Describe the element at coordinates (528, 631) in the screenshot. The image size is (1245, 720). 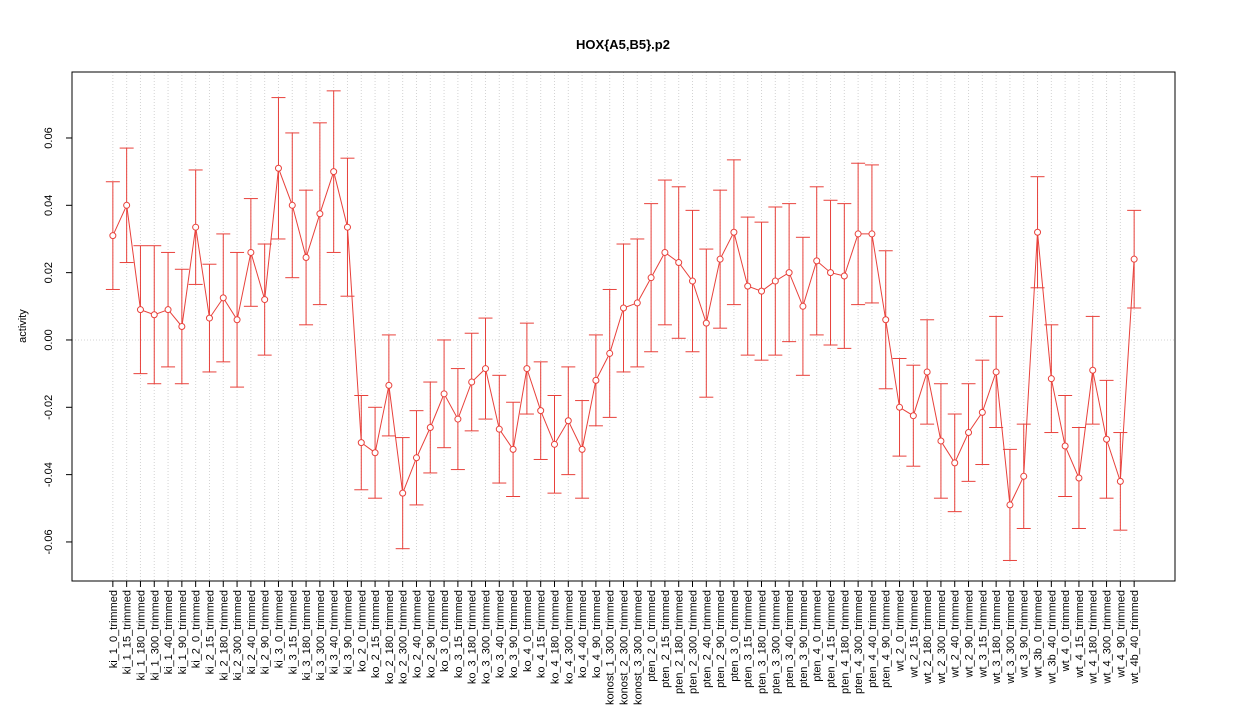
I see `x-tick-label: ko_4_0_trimmed` at that location.